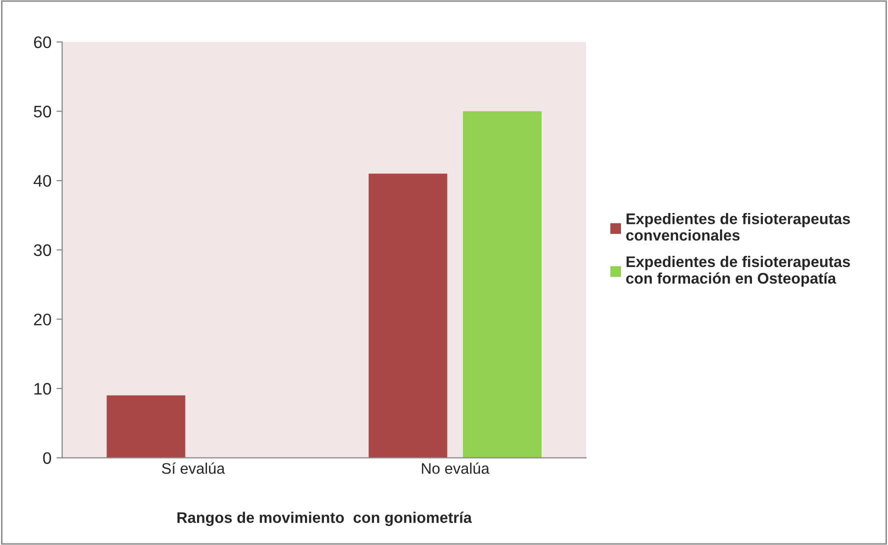 The width and height of the screenshot is (888, 545). I want to click on x-tick-label: No evalúa, so click(456, 468).